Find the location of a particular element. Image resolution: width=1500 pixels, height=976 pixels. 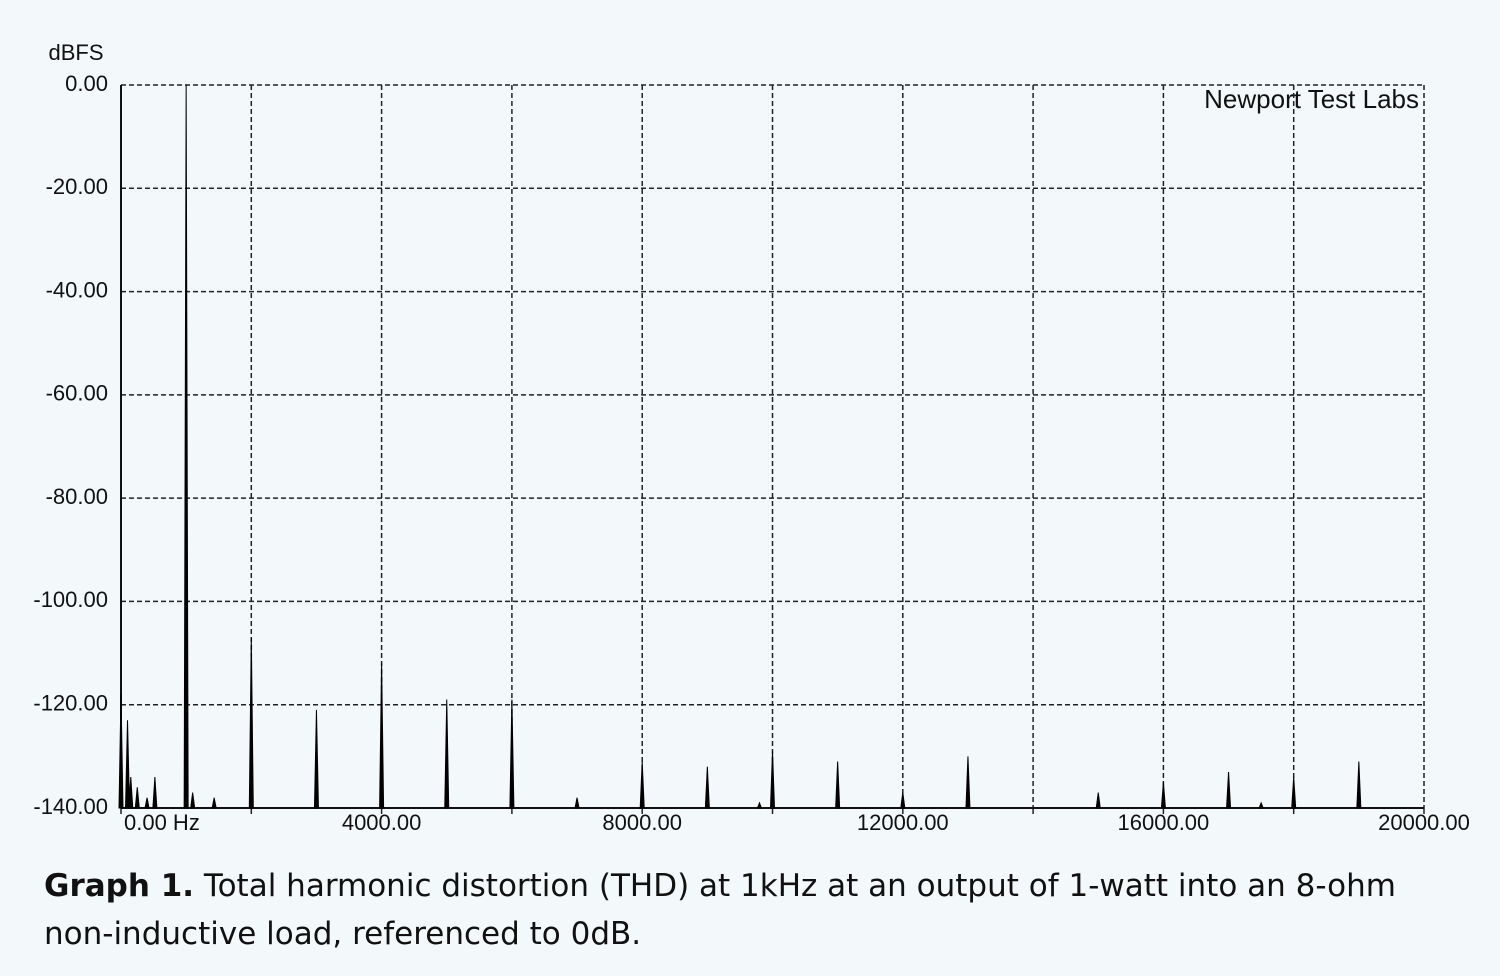

x-tick-label: 16000.00 is located at coordinates (1164, 822).